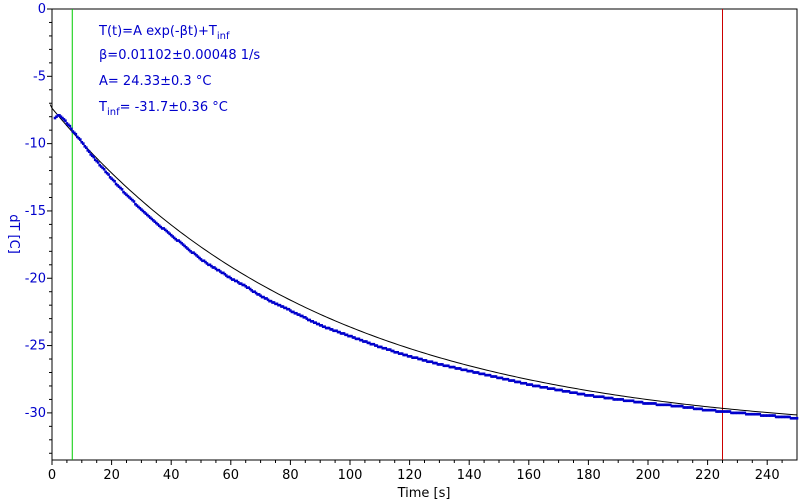 This screenshot has height=504, width=800. Describe the element at coordinates (415, 471) in the screenshot. I see `x-axis: 0 20 40 60 80 100 120 140 160 180 200 220 240` at that location.